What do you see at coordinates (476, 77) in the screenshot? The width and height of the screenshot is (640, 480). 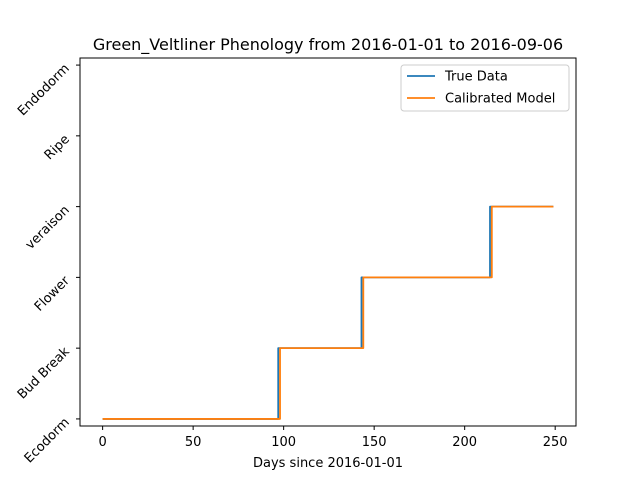 I see `legend-label-true-data: True Data` at bounding box center [476, 77].